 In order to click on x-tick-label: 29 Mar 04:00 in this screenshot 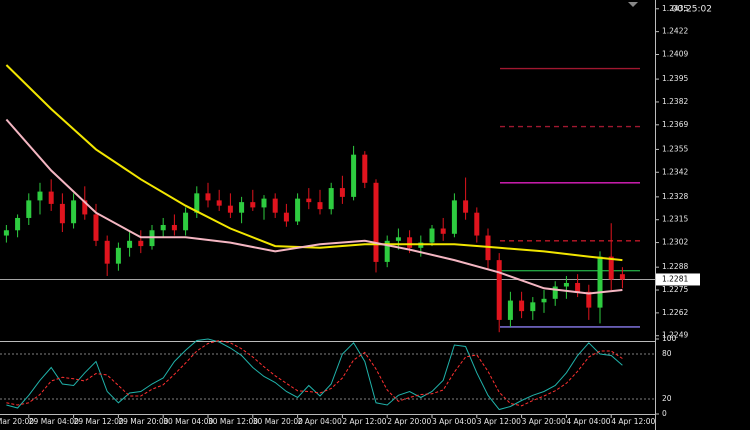, I will do `click(54, 421)`.